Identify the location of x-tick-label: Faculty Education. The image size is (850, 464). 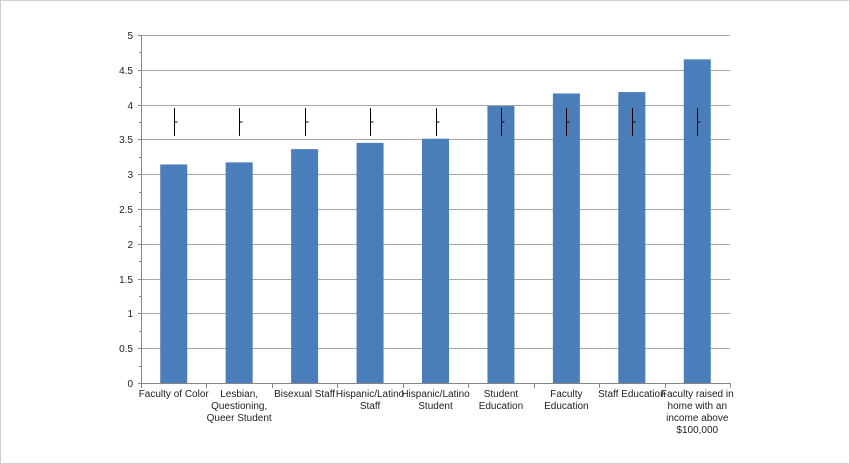
(566, 400).